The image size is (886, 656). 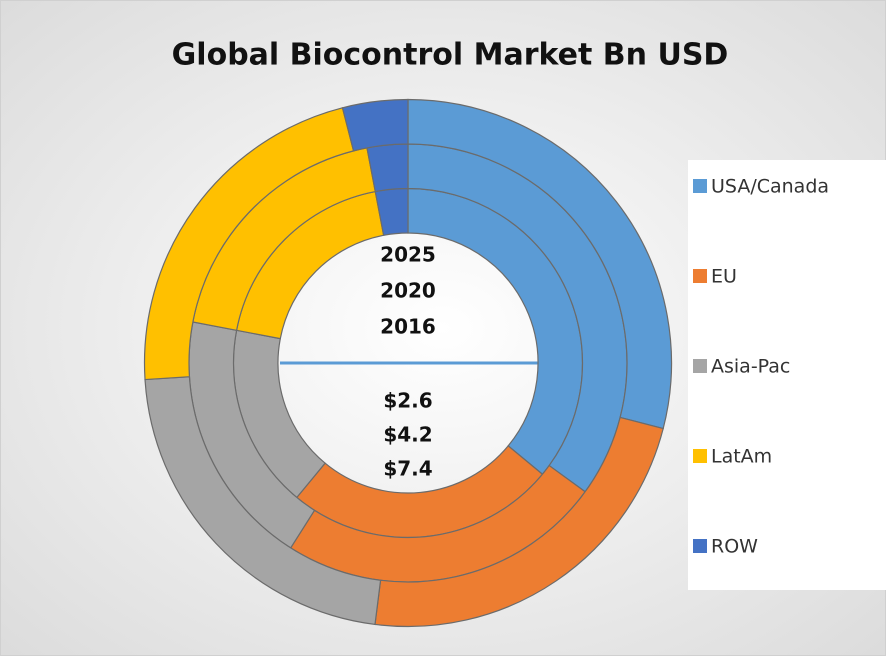 I want to click on legend-box, so click(x=787, y=375).